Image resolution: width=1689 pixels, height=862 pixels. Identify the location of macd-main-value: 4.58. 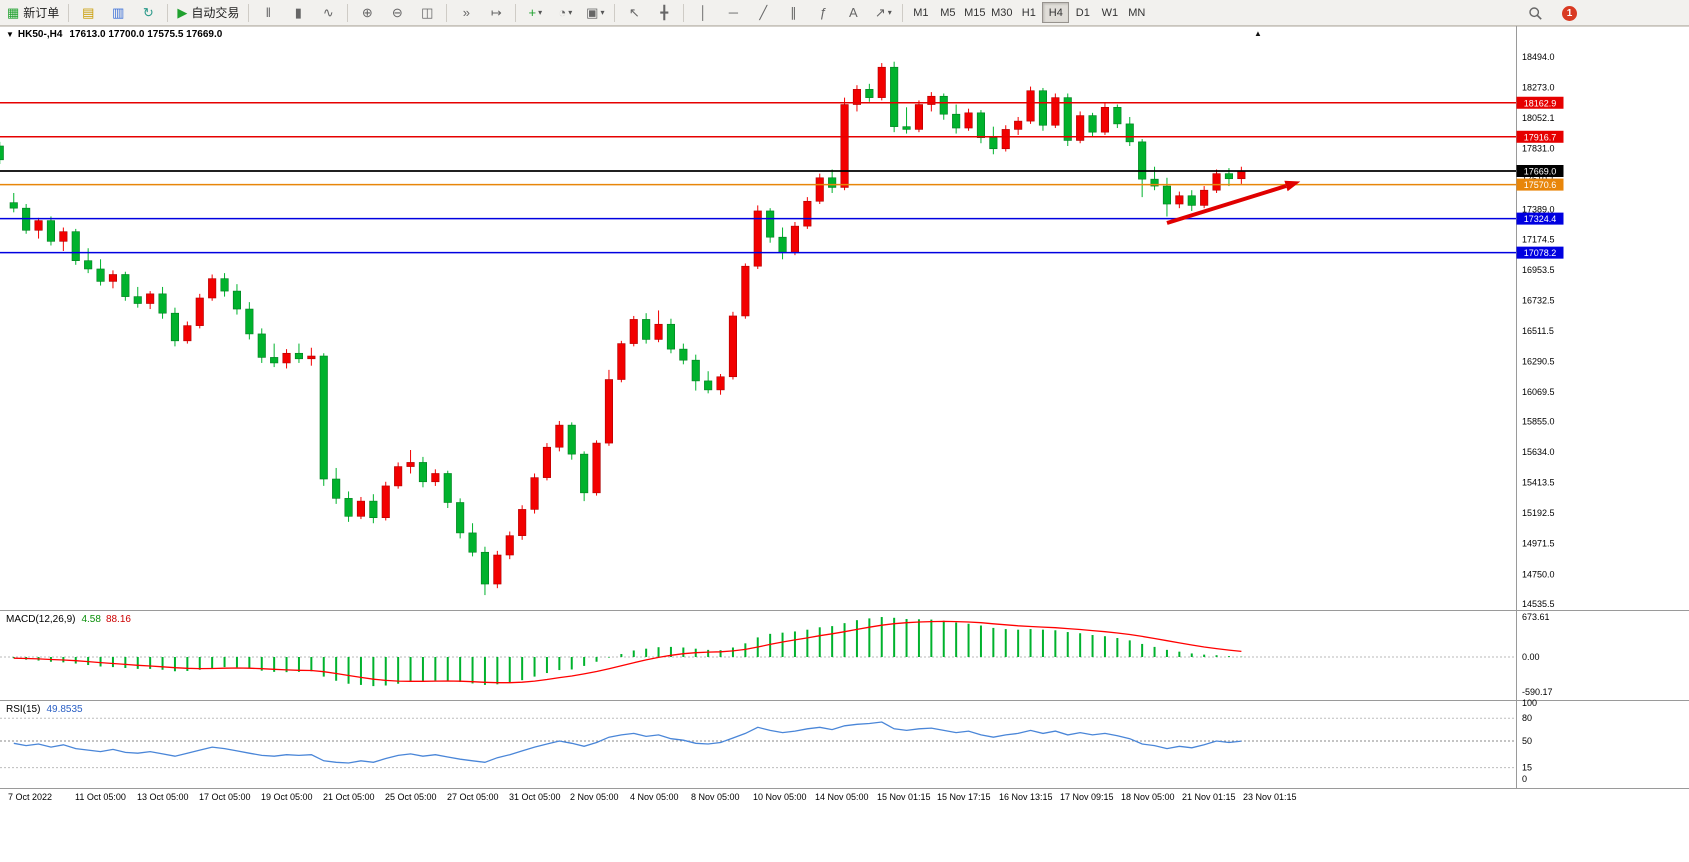
(91, 619).